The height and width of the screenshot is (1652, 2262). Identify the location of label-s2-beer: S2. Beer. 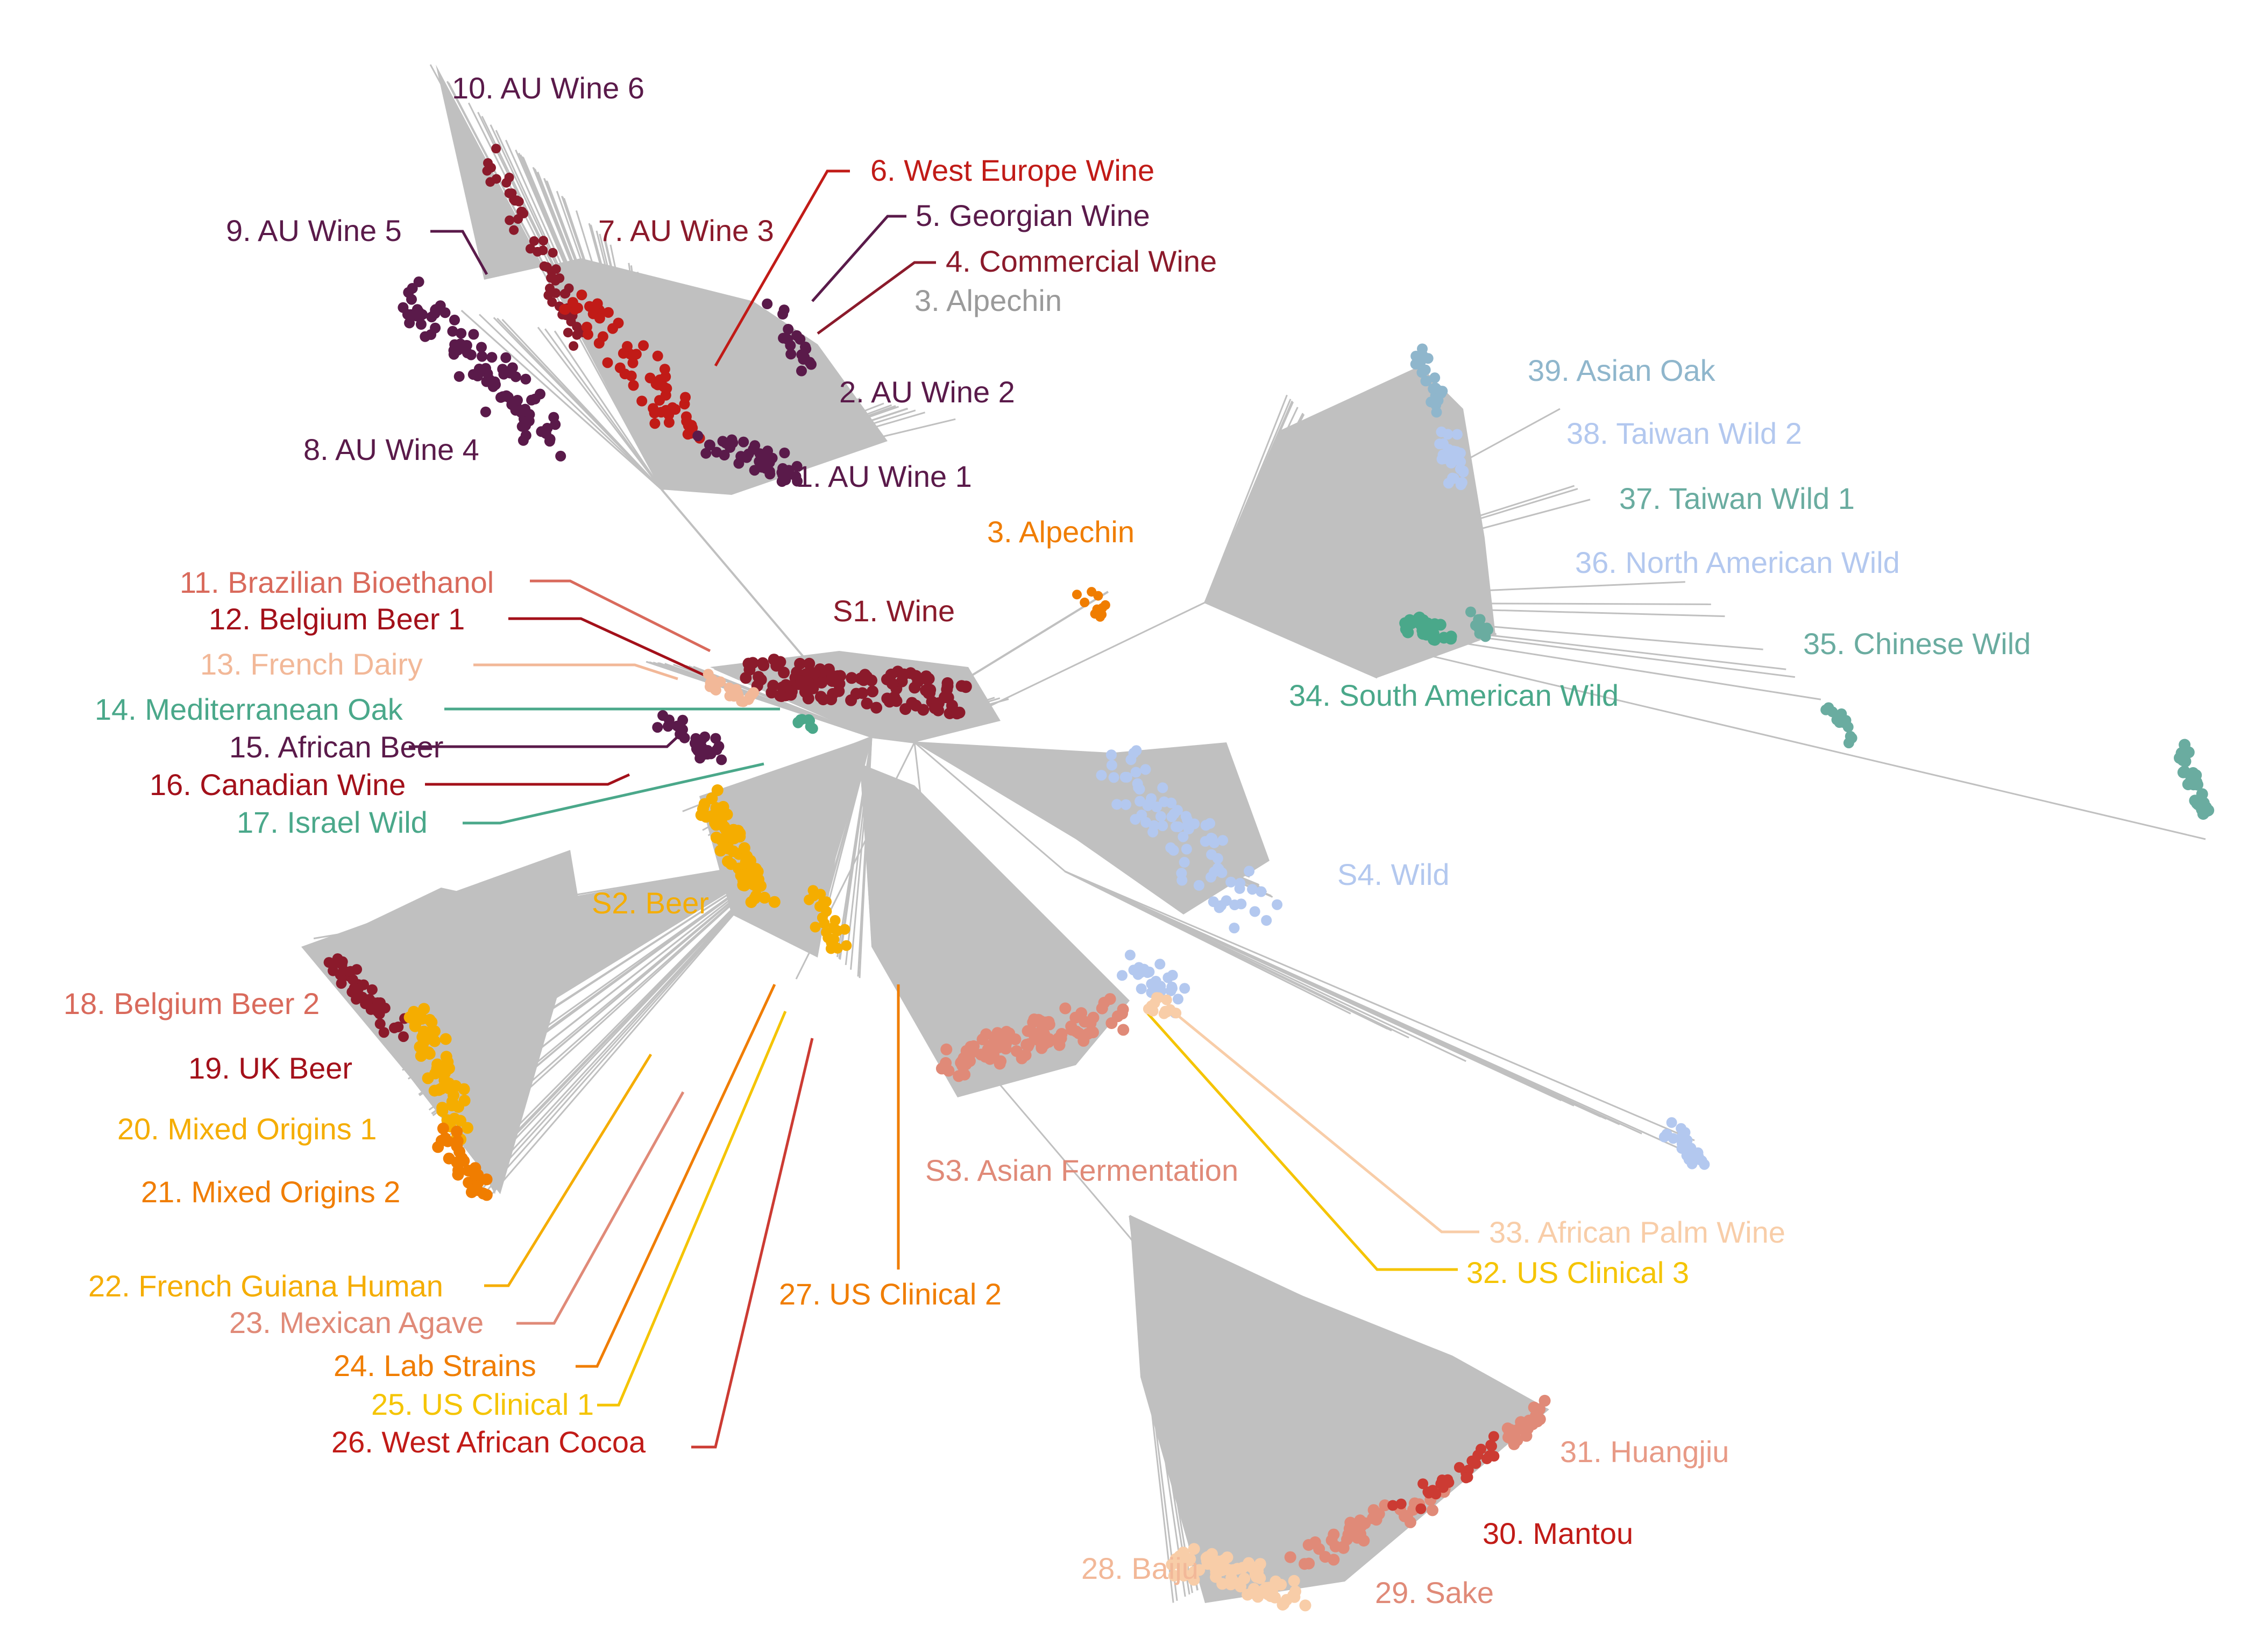
(650, 903).